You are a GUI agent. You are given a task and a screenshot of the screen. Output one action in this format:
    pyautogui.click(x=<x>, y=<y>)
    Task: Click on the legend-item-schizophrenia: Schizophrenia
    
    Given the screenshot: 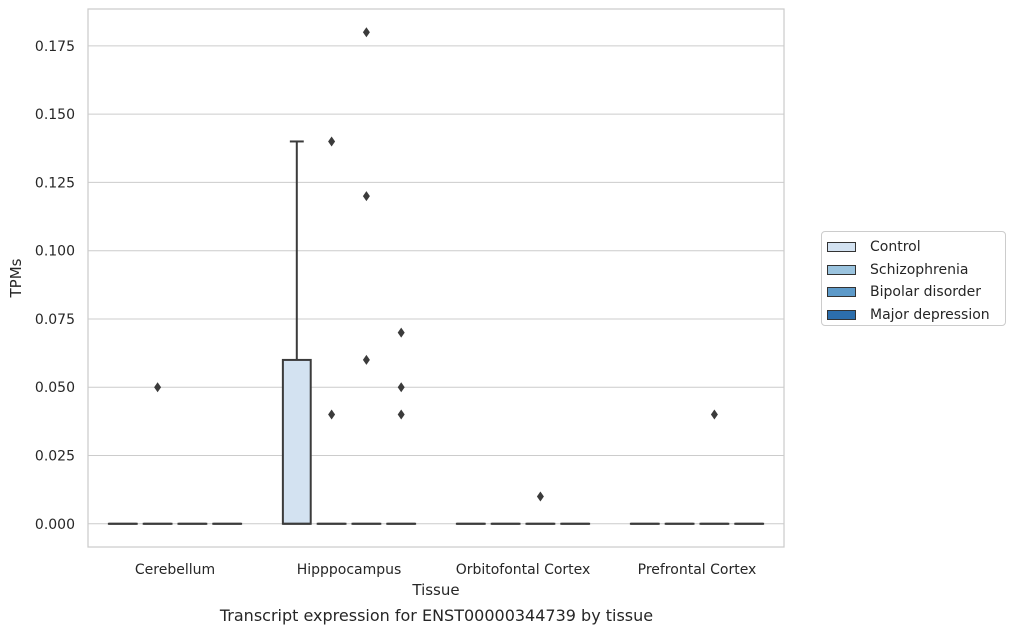 What is the action you would take?
    pyautogui.click(x=916, y=270)
    